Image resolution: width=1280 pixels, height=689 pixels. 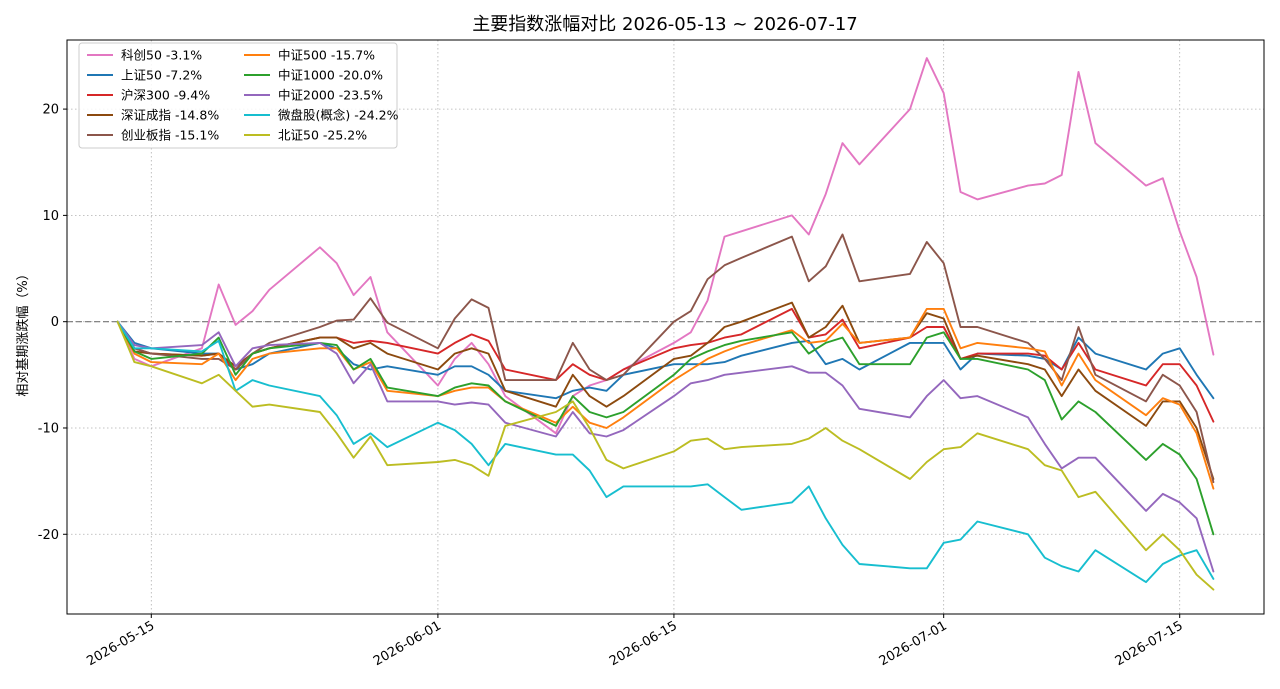 I want to click on legend-label: 北证50 -25.2%, so click(x=322, y=135).